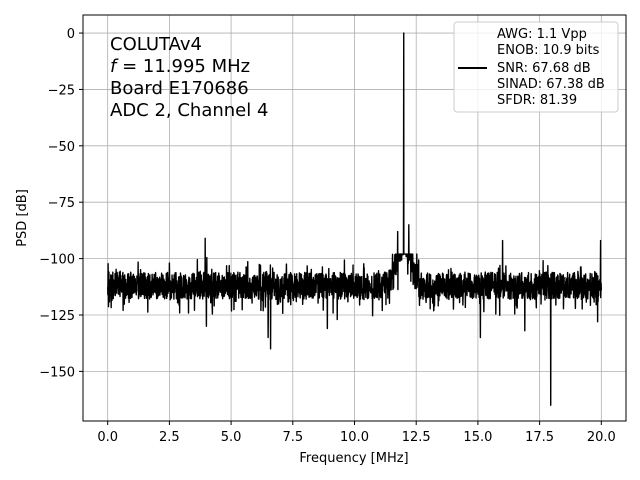 This screenshot has width=640, height=480. I want to click on legend-box, so click(536, 67).